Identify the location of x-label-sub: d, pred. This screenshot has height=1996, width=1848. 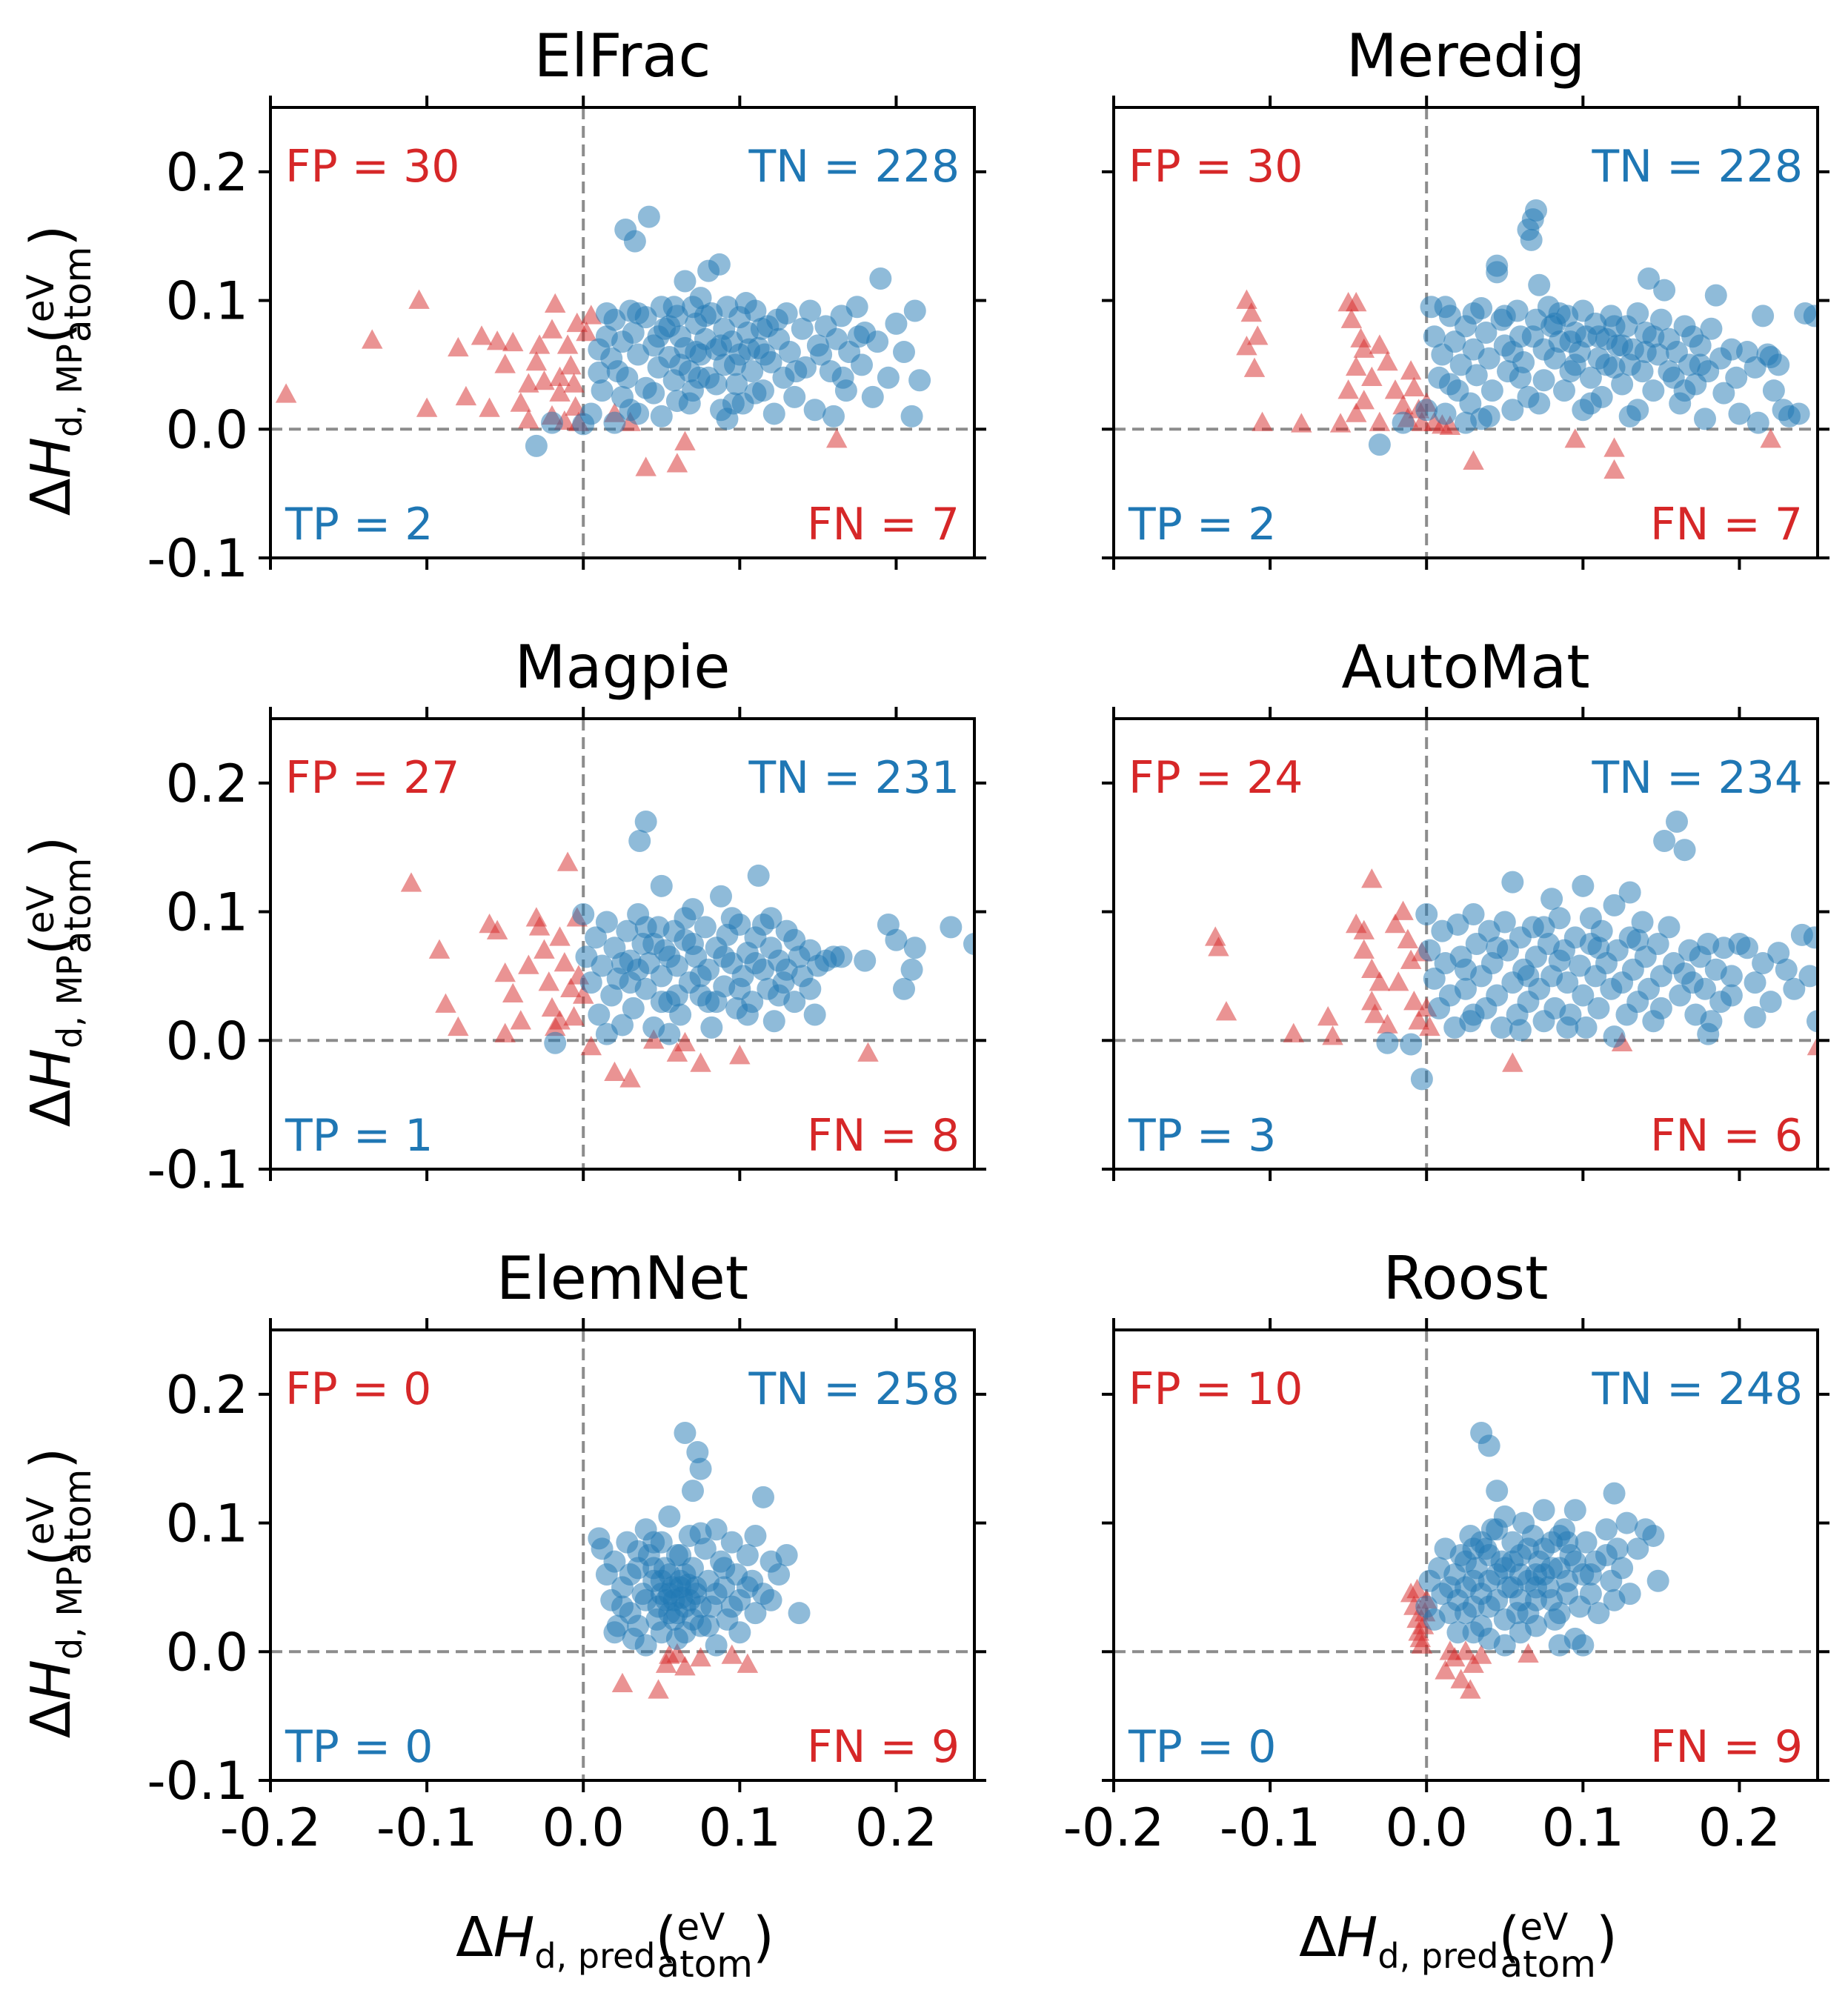
(1438, 1956).